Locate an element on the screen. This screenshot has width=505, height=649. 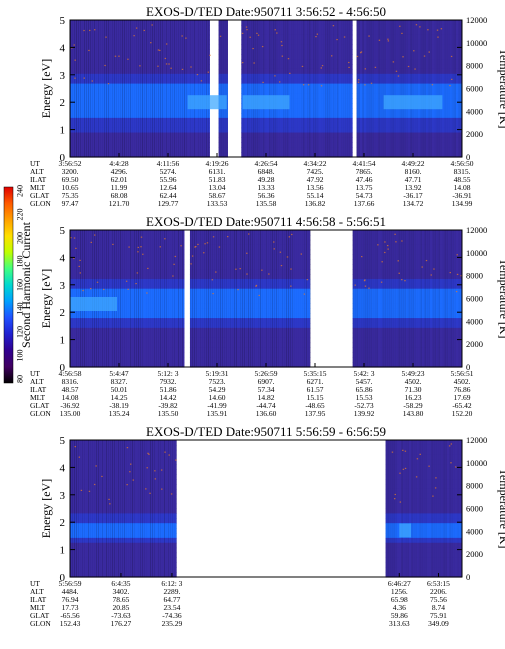
ephemeris-value: -39.82 is located at coordinates (168, 405).